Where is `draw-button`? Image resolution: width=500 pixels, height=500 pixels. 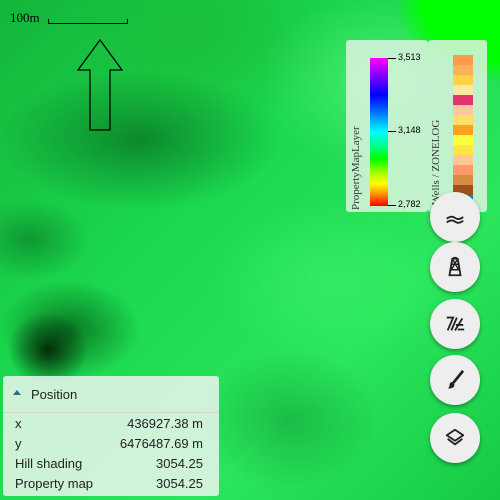
draw-button is located at coordinates (455, 380).